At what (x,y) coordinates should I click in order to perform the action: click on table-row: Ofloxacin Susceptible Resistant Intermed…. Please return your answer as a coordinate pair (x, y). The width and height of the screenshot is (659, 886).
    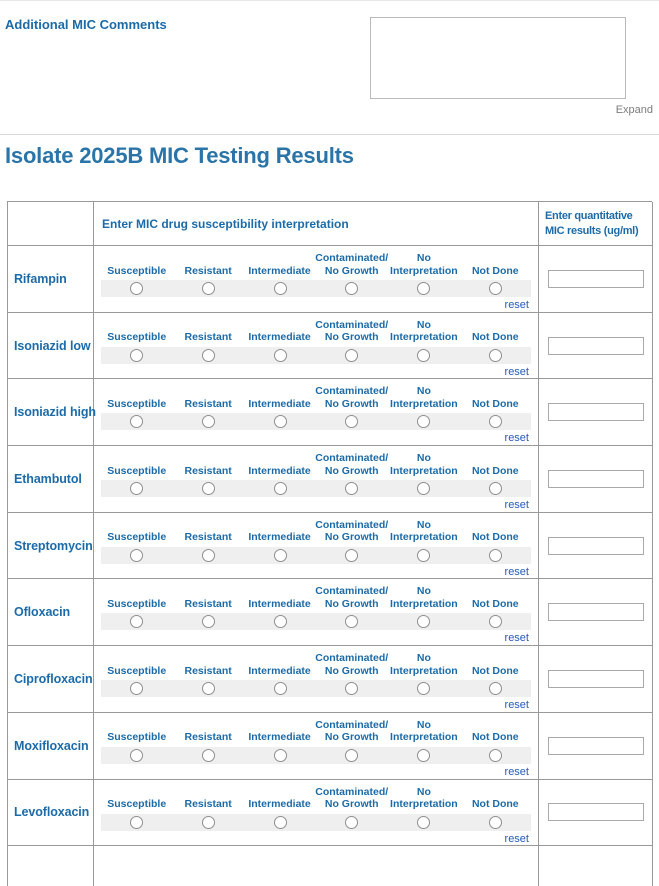
    Looking at the image, I should click on (330, 613).